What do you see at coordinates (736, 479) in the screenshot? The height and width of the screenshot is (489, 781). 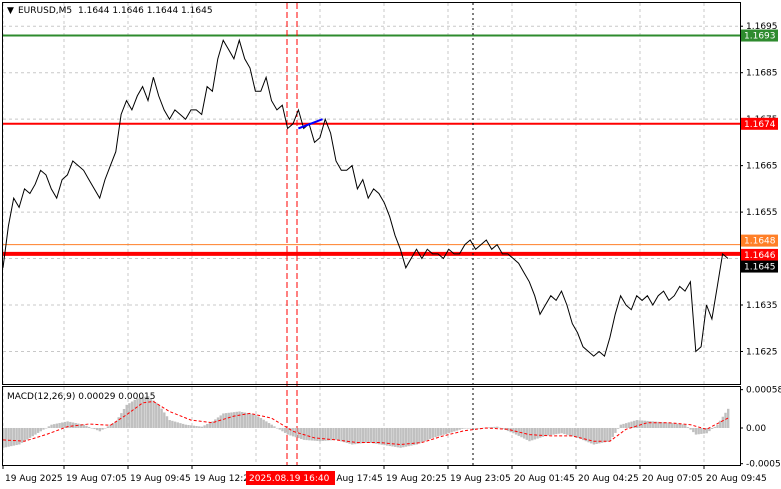 I see `x-tick-label: 20 Aug 09:45` at bounding box center [736, 479].